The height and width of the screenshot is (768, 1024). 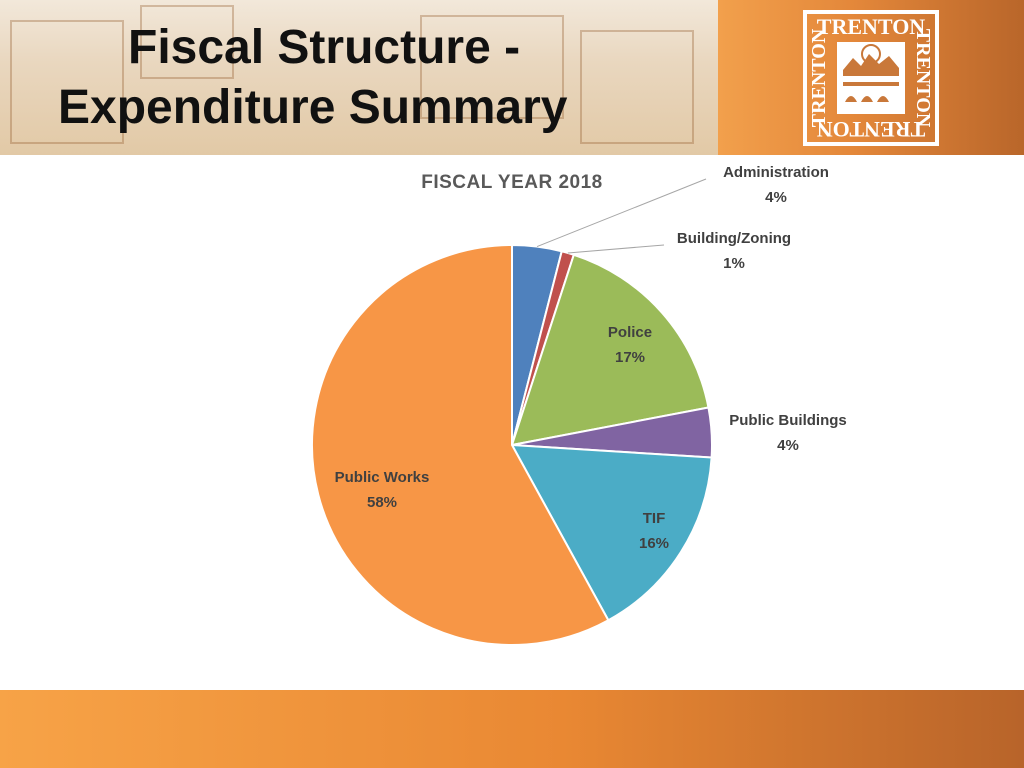 What do you see at coordinates (734, 263) in the screenshot?
I see `data-label-value-building-zoning: 1%` at bounding box center [734, 263].